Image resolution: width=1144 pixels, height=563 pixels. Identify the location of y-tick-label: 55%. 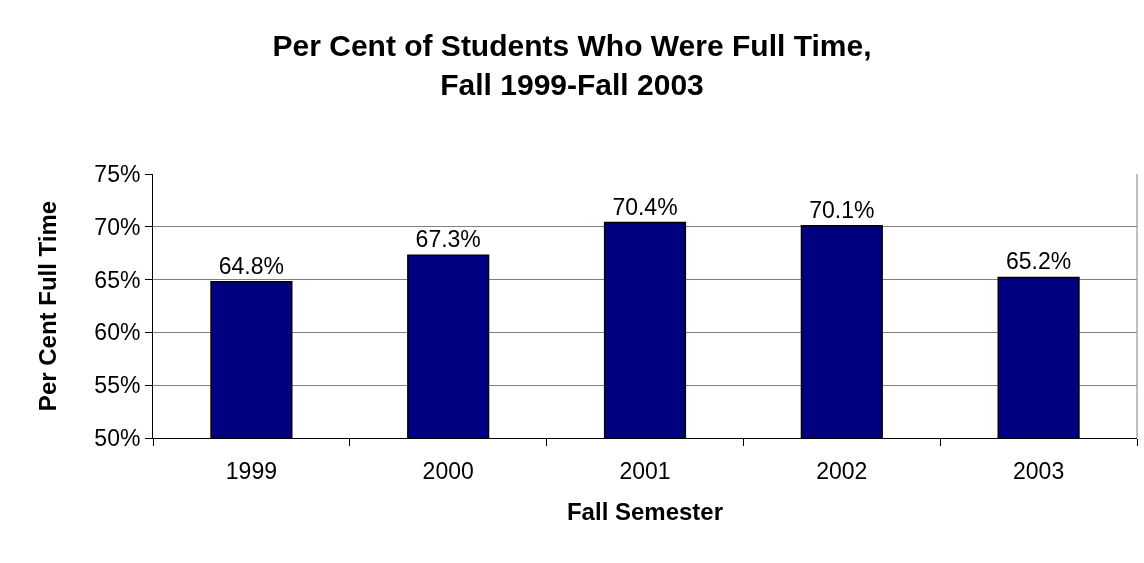
(117, 385).